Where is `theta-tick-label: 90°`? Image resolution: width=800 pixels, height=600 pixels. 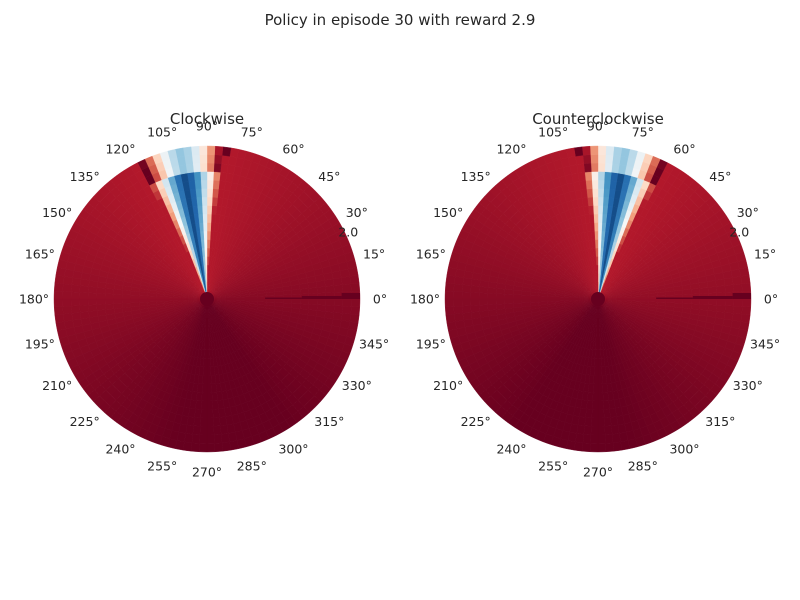
theta-tick-label: 90° is located at coordinates (598, 126).